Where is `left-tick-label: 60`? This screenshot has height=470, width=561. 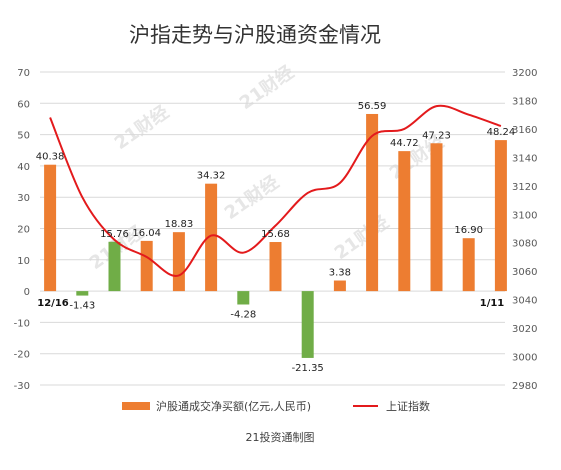
left-tick-label: 60 is located at coordinates (23, 104).